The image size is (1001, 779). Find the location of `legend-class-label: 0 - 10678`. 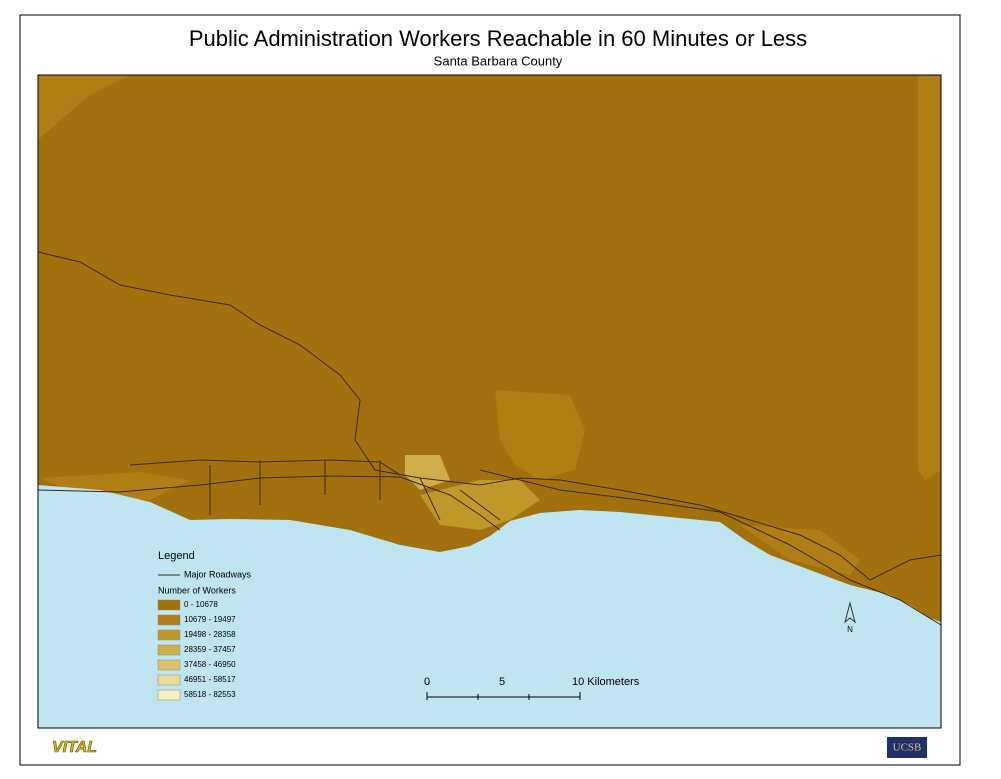

legend-class-label: 0 - 10678 is located at coordinates (201, 604).